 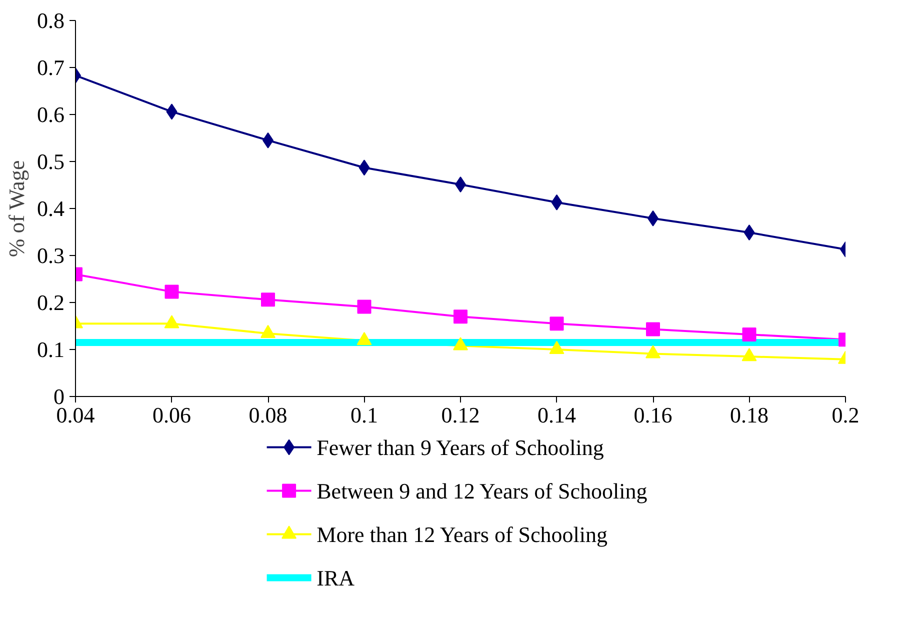 I want to click on x-tick-label: 0.12, so click(x=460, y=415).